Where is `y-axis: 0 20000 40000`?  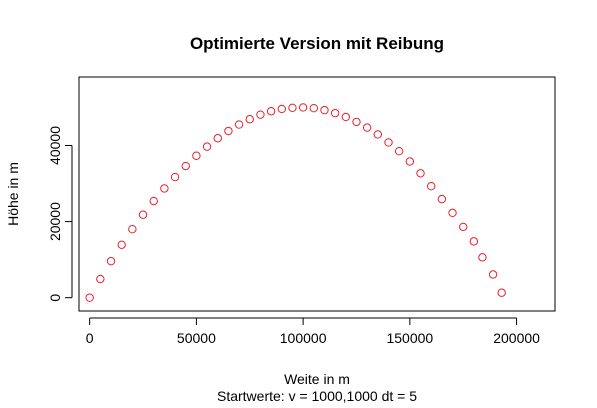 y-axis: 0 20000 40000 is located at coordinates (60, 214).